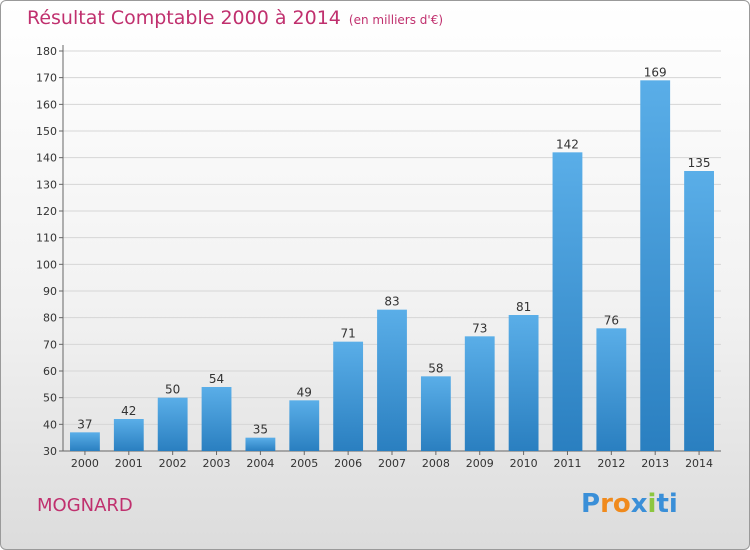 This screenshot has height=550, width=750. What do you see at coordinates (591, 504) in the screenshot?
I see `logo-letter: P` at bounding box center [591, 504].